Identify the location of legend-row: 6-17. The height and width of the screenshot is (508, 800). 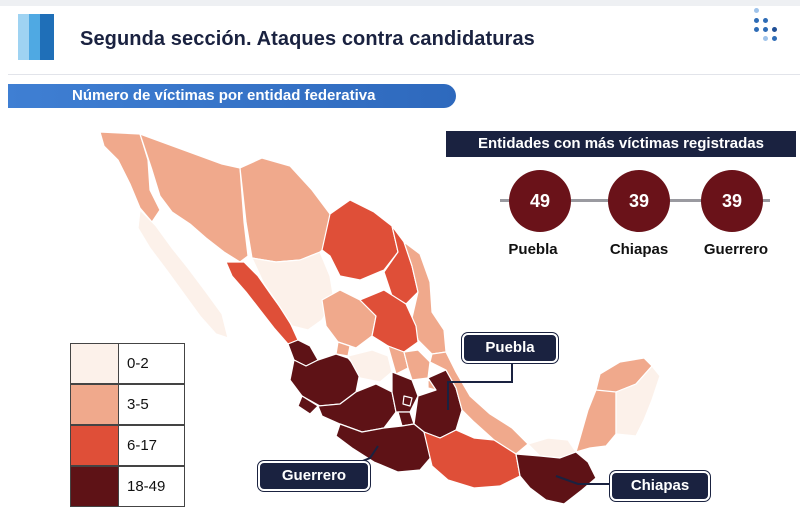
(127, 445).